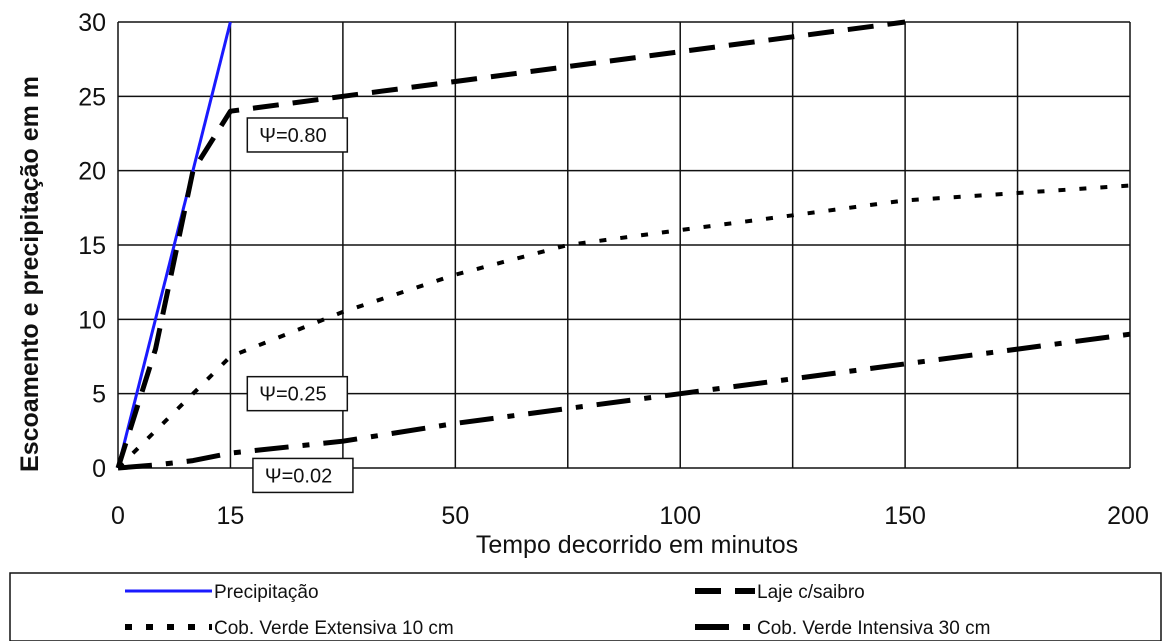 This screenshot has height=641, width=1168. Describe the element at coordinates (99, 469) in the screenshot. I see `y-tick-label: 0` at that location.